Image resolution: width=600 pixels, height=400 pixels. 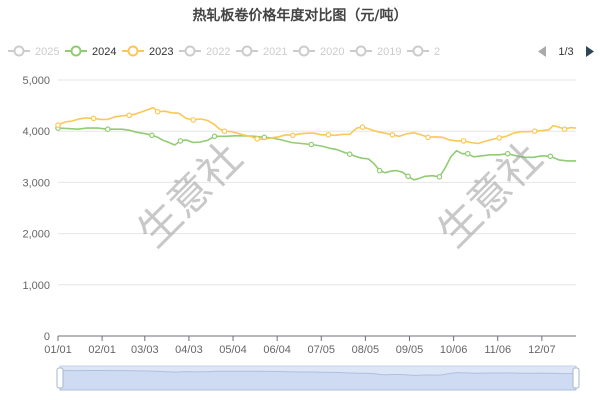 I want to click on legend-item-2020: 2020, so click(x=318, y=51).